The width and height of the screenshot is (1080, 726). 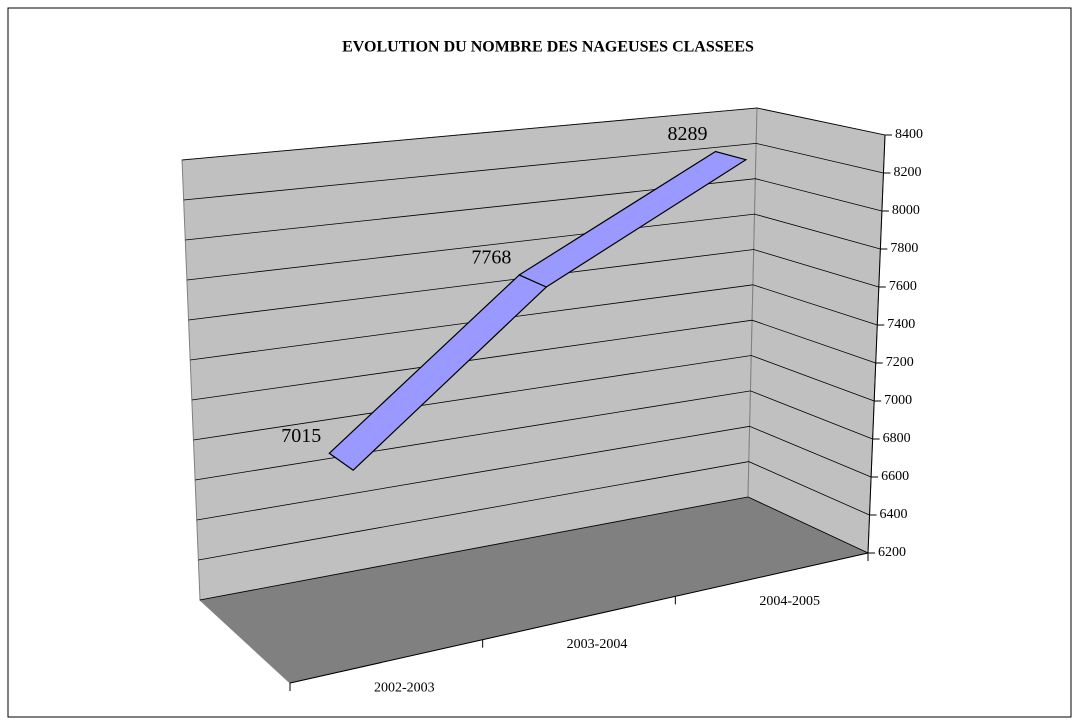 I want to click on data-label: 7015, so click(x=301, y=436).